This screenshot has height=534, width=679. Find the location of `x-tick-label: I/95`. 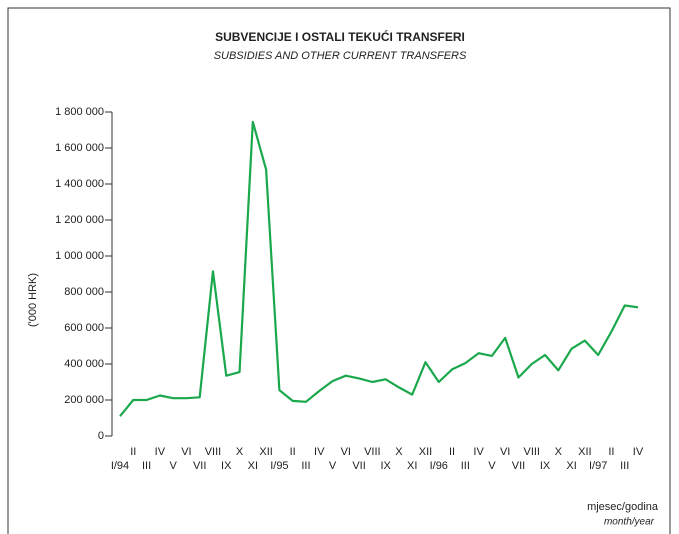

x-tick-label: I/95 is located at coordinates (279, 466).